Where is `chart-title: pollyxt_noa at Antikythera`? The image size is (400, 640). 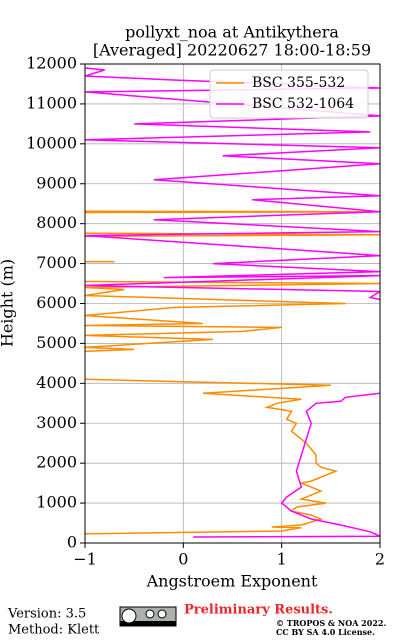 chart-title: pollyxt_noa at Antikythera is located at coordinates (232, 32).